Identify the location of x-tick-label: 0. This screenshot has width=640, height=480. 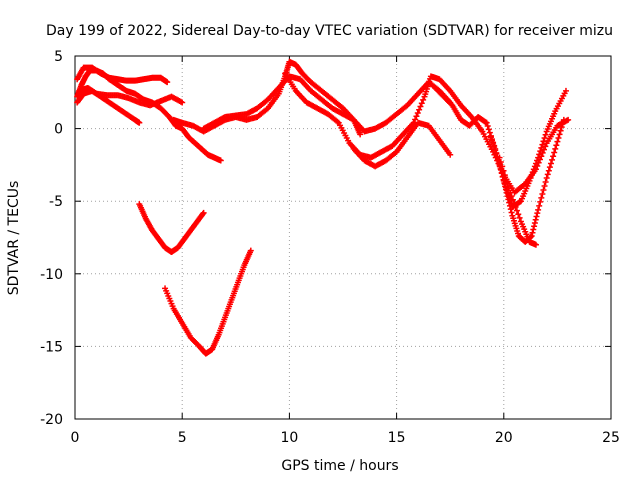
(75, 438).